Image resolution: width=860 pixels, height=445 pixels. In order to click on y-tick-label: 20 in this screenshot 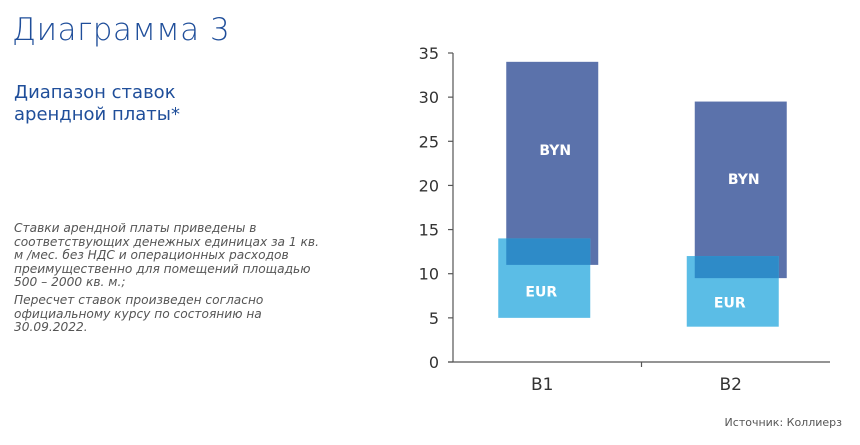, I will do `click(429, 185)`.